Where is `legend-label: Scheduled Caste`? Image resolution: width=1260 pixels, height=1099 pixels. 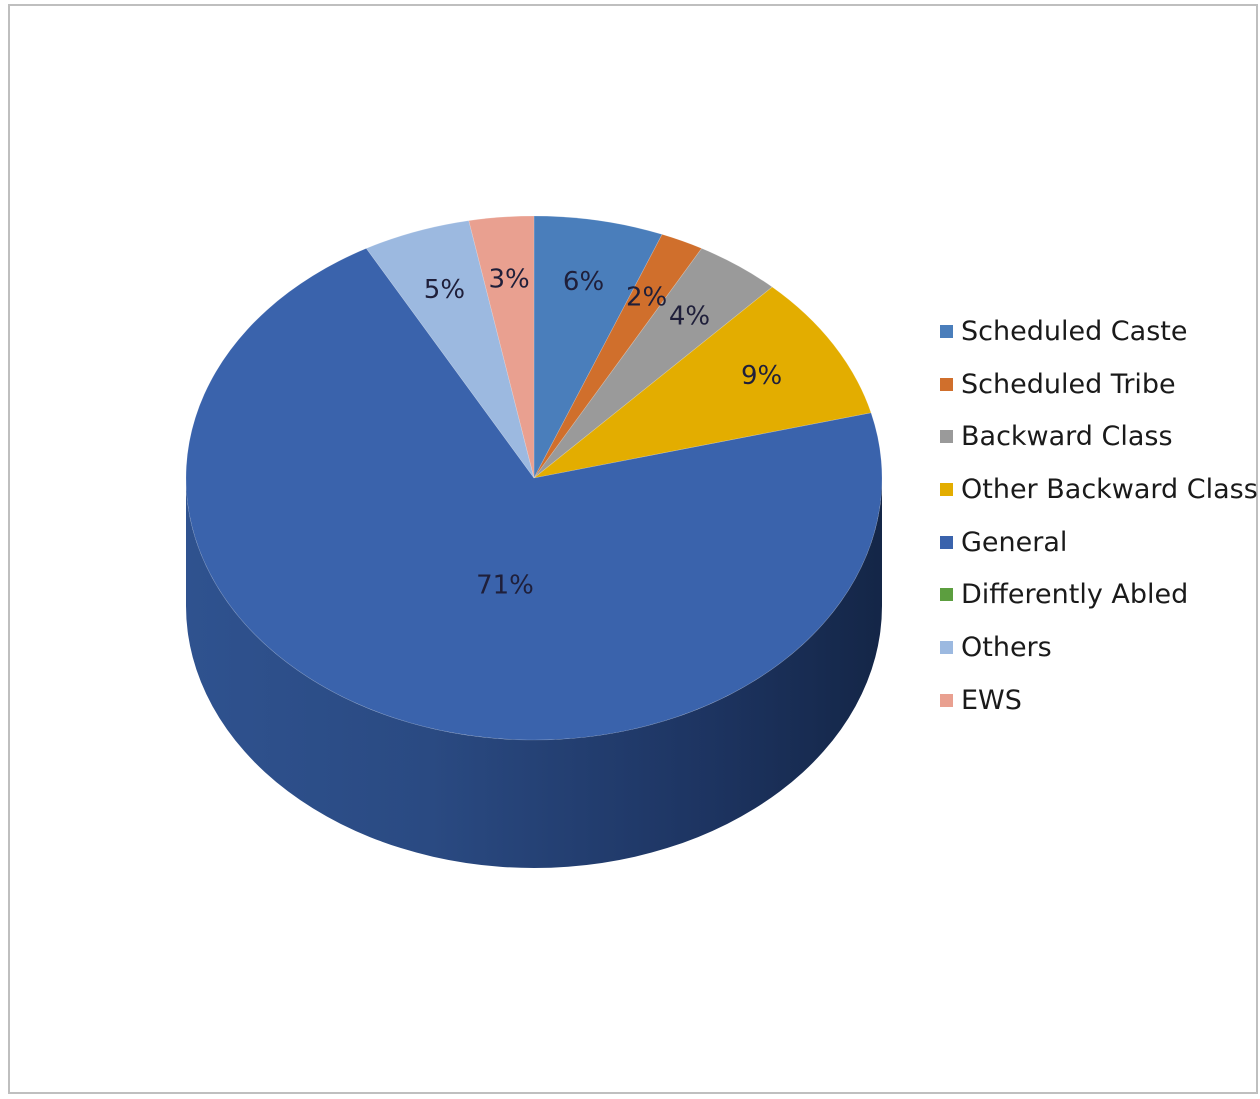 legend-label: Scheduled Caste is located at coordinates (1074, 331).